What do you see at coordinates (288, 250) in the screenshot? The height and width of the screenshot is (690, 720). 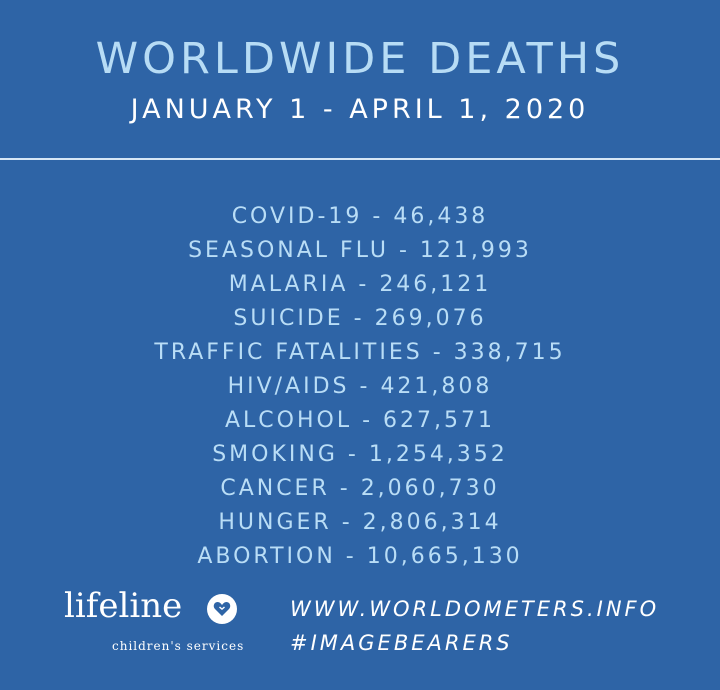 I see `cause-name: SEASONAL FLU` at bounding box center [288, 250].